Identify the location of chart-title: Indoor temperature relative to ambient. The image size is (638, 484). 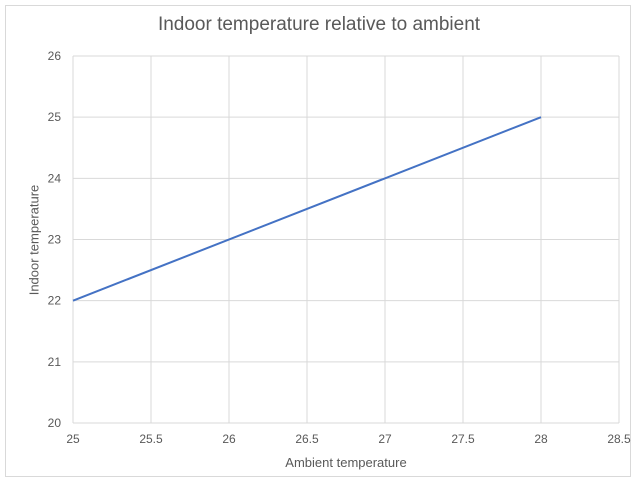
(319, 24).